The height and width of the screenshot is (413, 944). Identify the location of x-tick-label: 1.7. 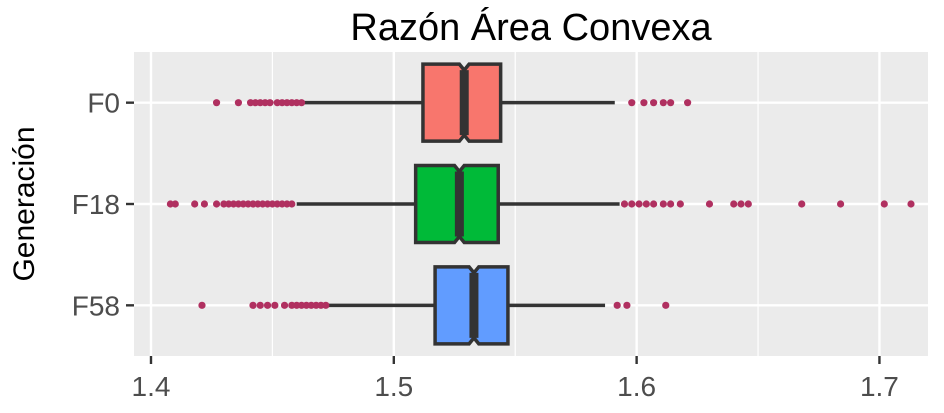
(879, 386).